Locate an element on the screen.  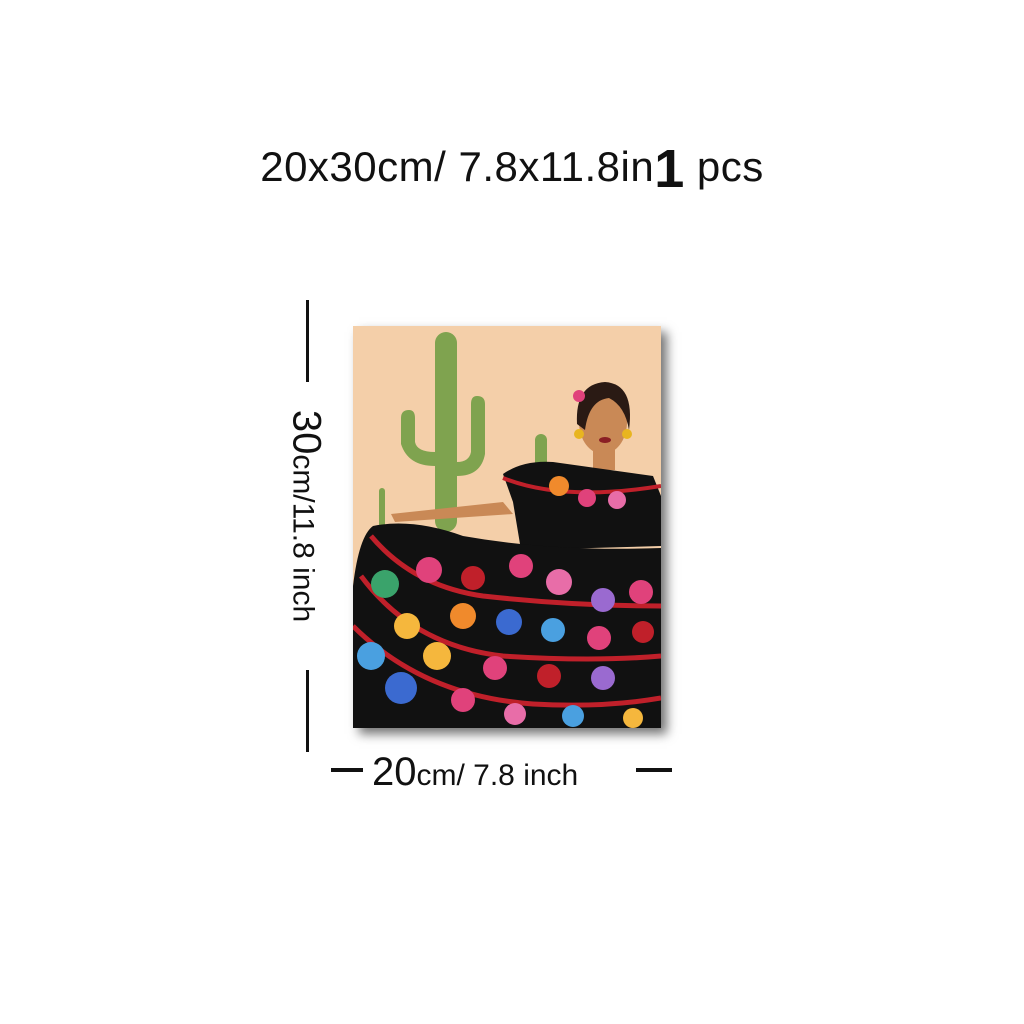
dress-bodice is located at coordinates (582, 505).